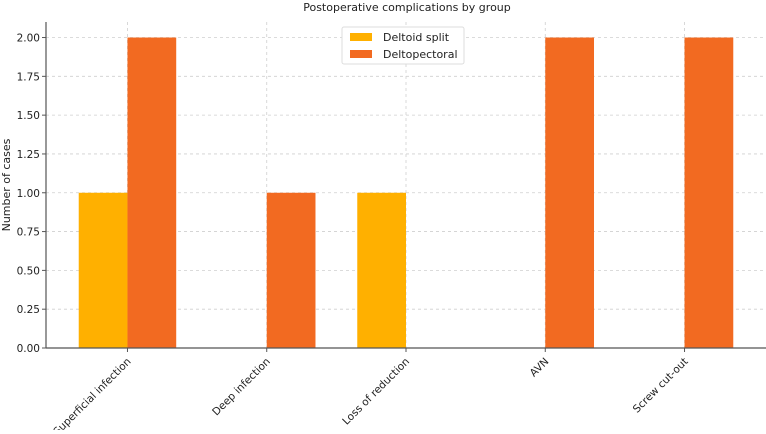  What do you see at coordinates (28, 349) in the screenshot?
I see `y-tick-label: 0.00` at bounding box center [28, 349].